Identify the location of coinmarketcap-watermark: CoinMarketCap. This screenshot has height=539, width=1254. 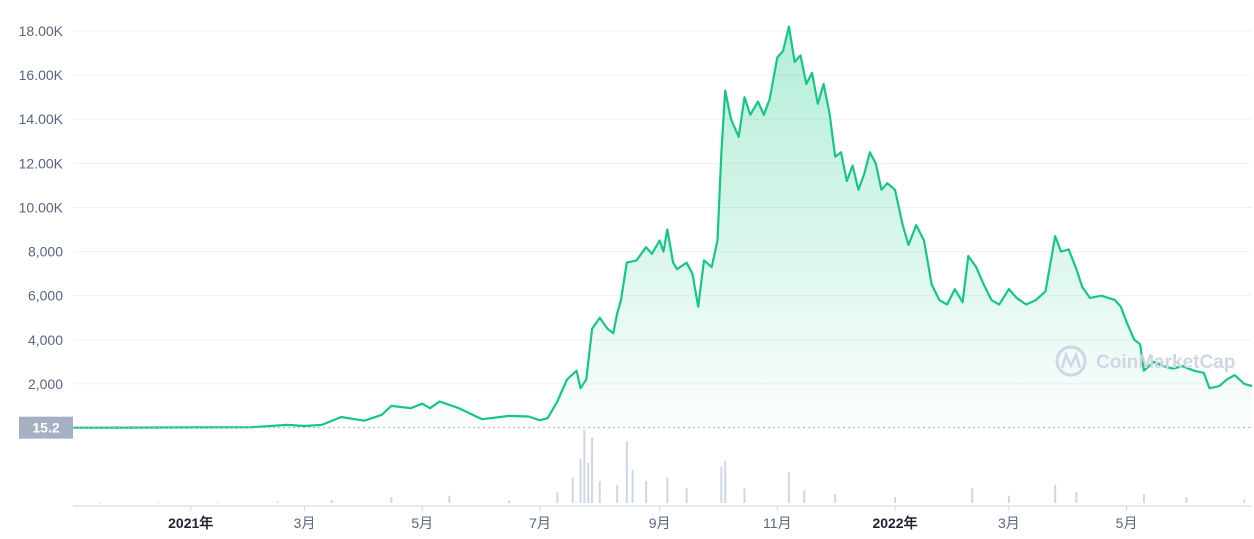
(1145, 361).